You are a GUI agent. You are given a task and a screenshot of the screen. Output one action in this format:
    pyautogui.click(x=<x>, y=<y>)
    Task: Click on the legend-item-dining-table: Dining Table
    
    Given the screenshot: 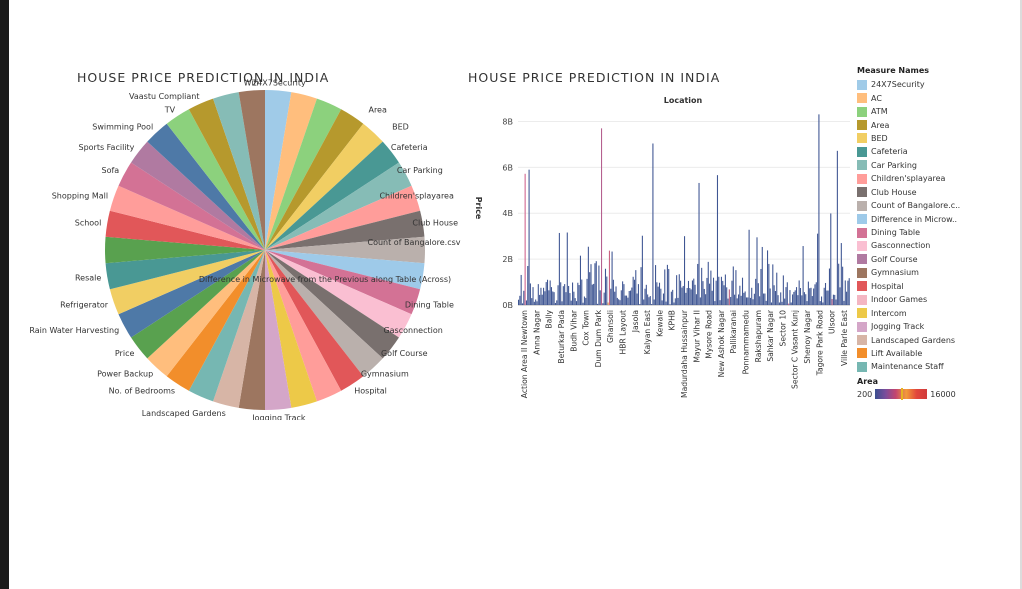 What is the action you would take?
    pyautogui.click(x=908, y=232)
    